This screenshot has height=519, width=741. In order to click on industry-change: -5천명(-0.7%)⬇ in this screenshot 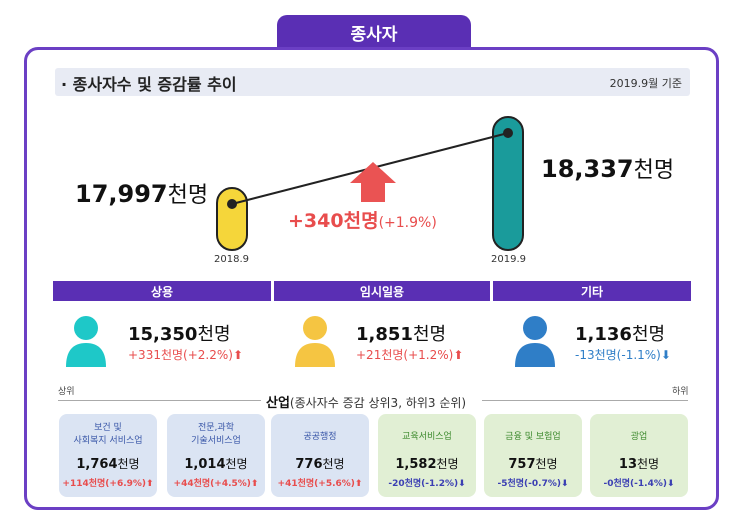, I will do `click(533, 484)`.